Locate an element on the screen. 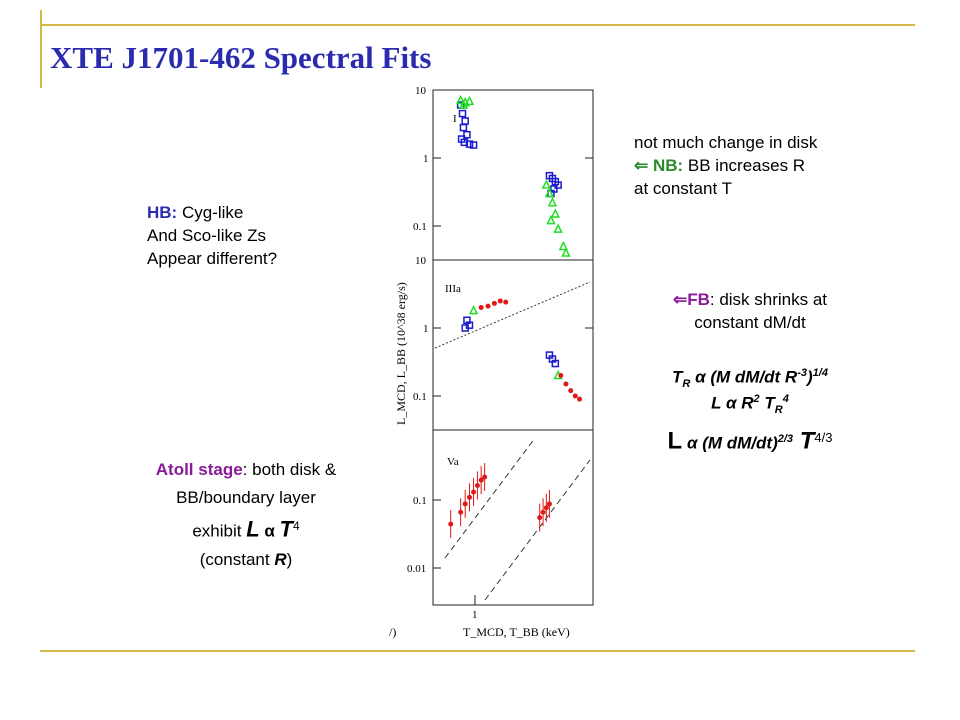 This screenshot has width=960, height=720. eq1-sub: R is located at coordinates (686, 384).